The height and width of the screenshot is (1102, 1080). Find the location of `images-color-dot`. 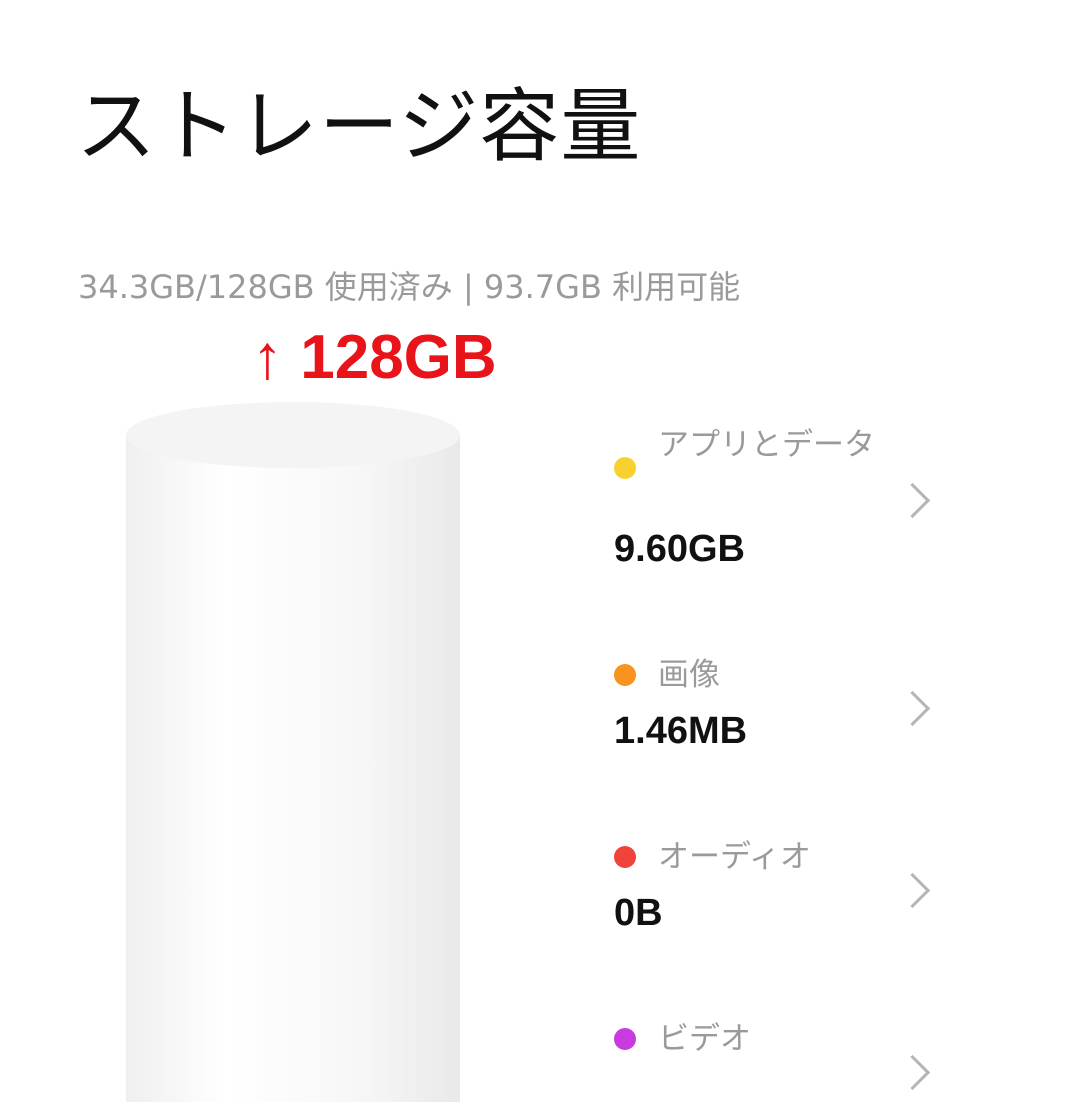

images-color-dot is located at coordinates (625, 675).